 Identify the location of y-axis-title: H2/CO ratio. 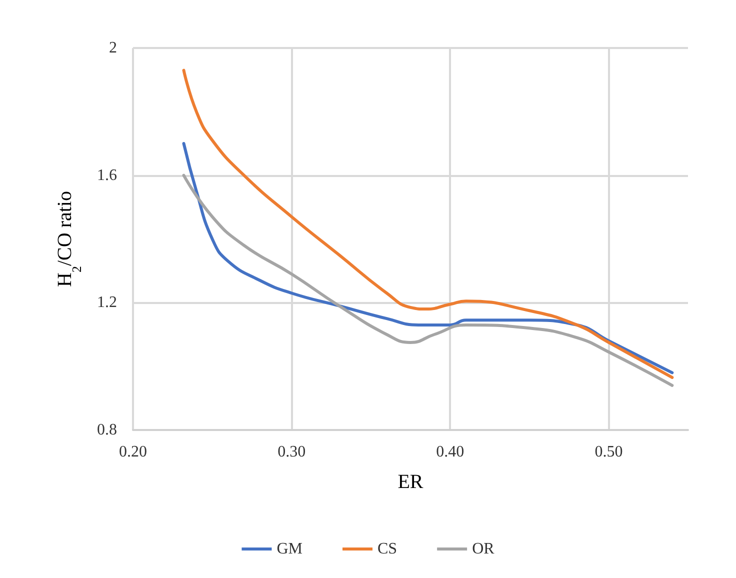
(69, 239).